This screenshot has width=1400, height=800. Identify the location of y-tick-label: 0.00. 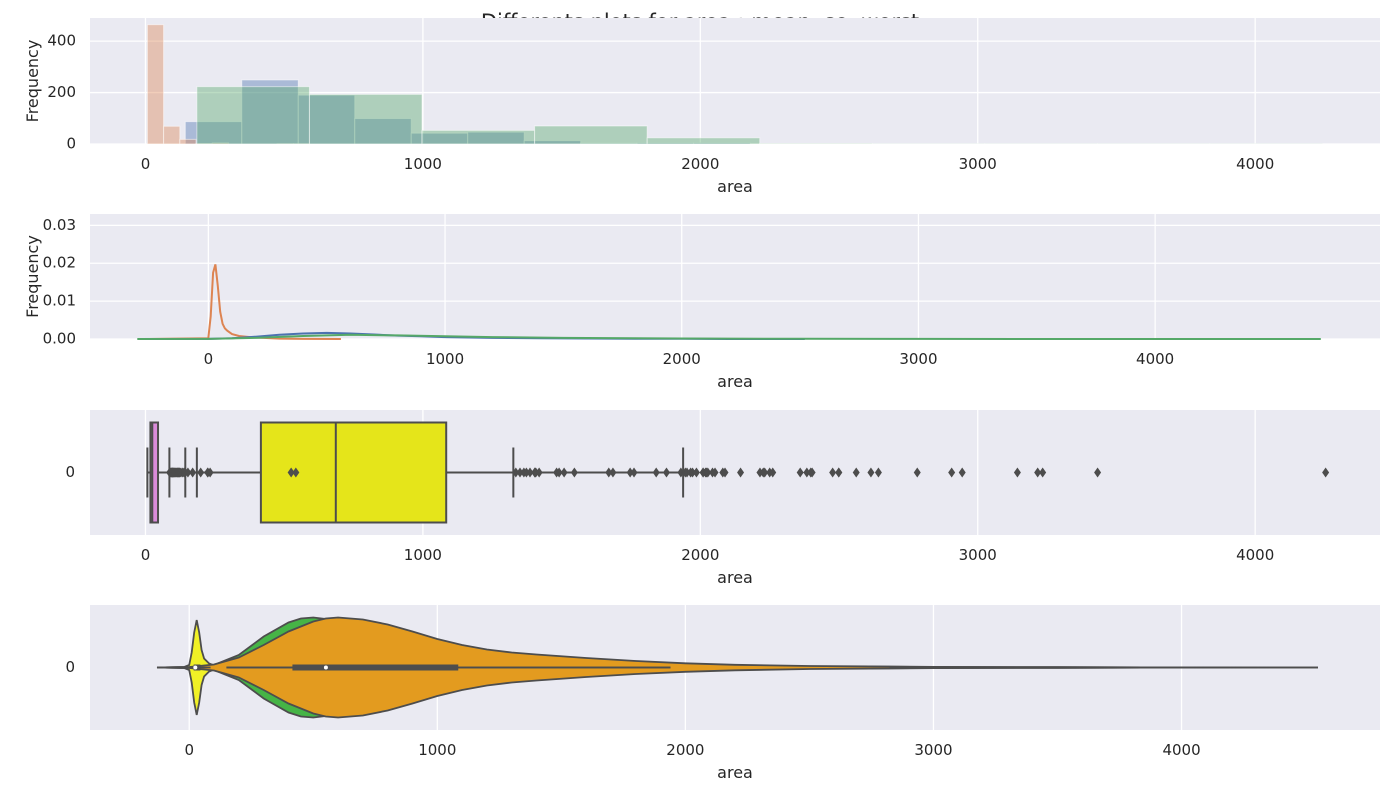
(59, 339).